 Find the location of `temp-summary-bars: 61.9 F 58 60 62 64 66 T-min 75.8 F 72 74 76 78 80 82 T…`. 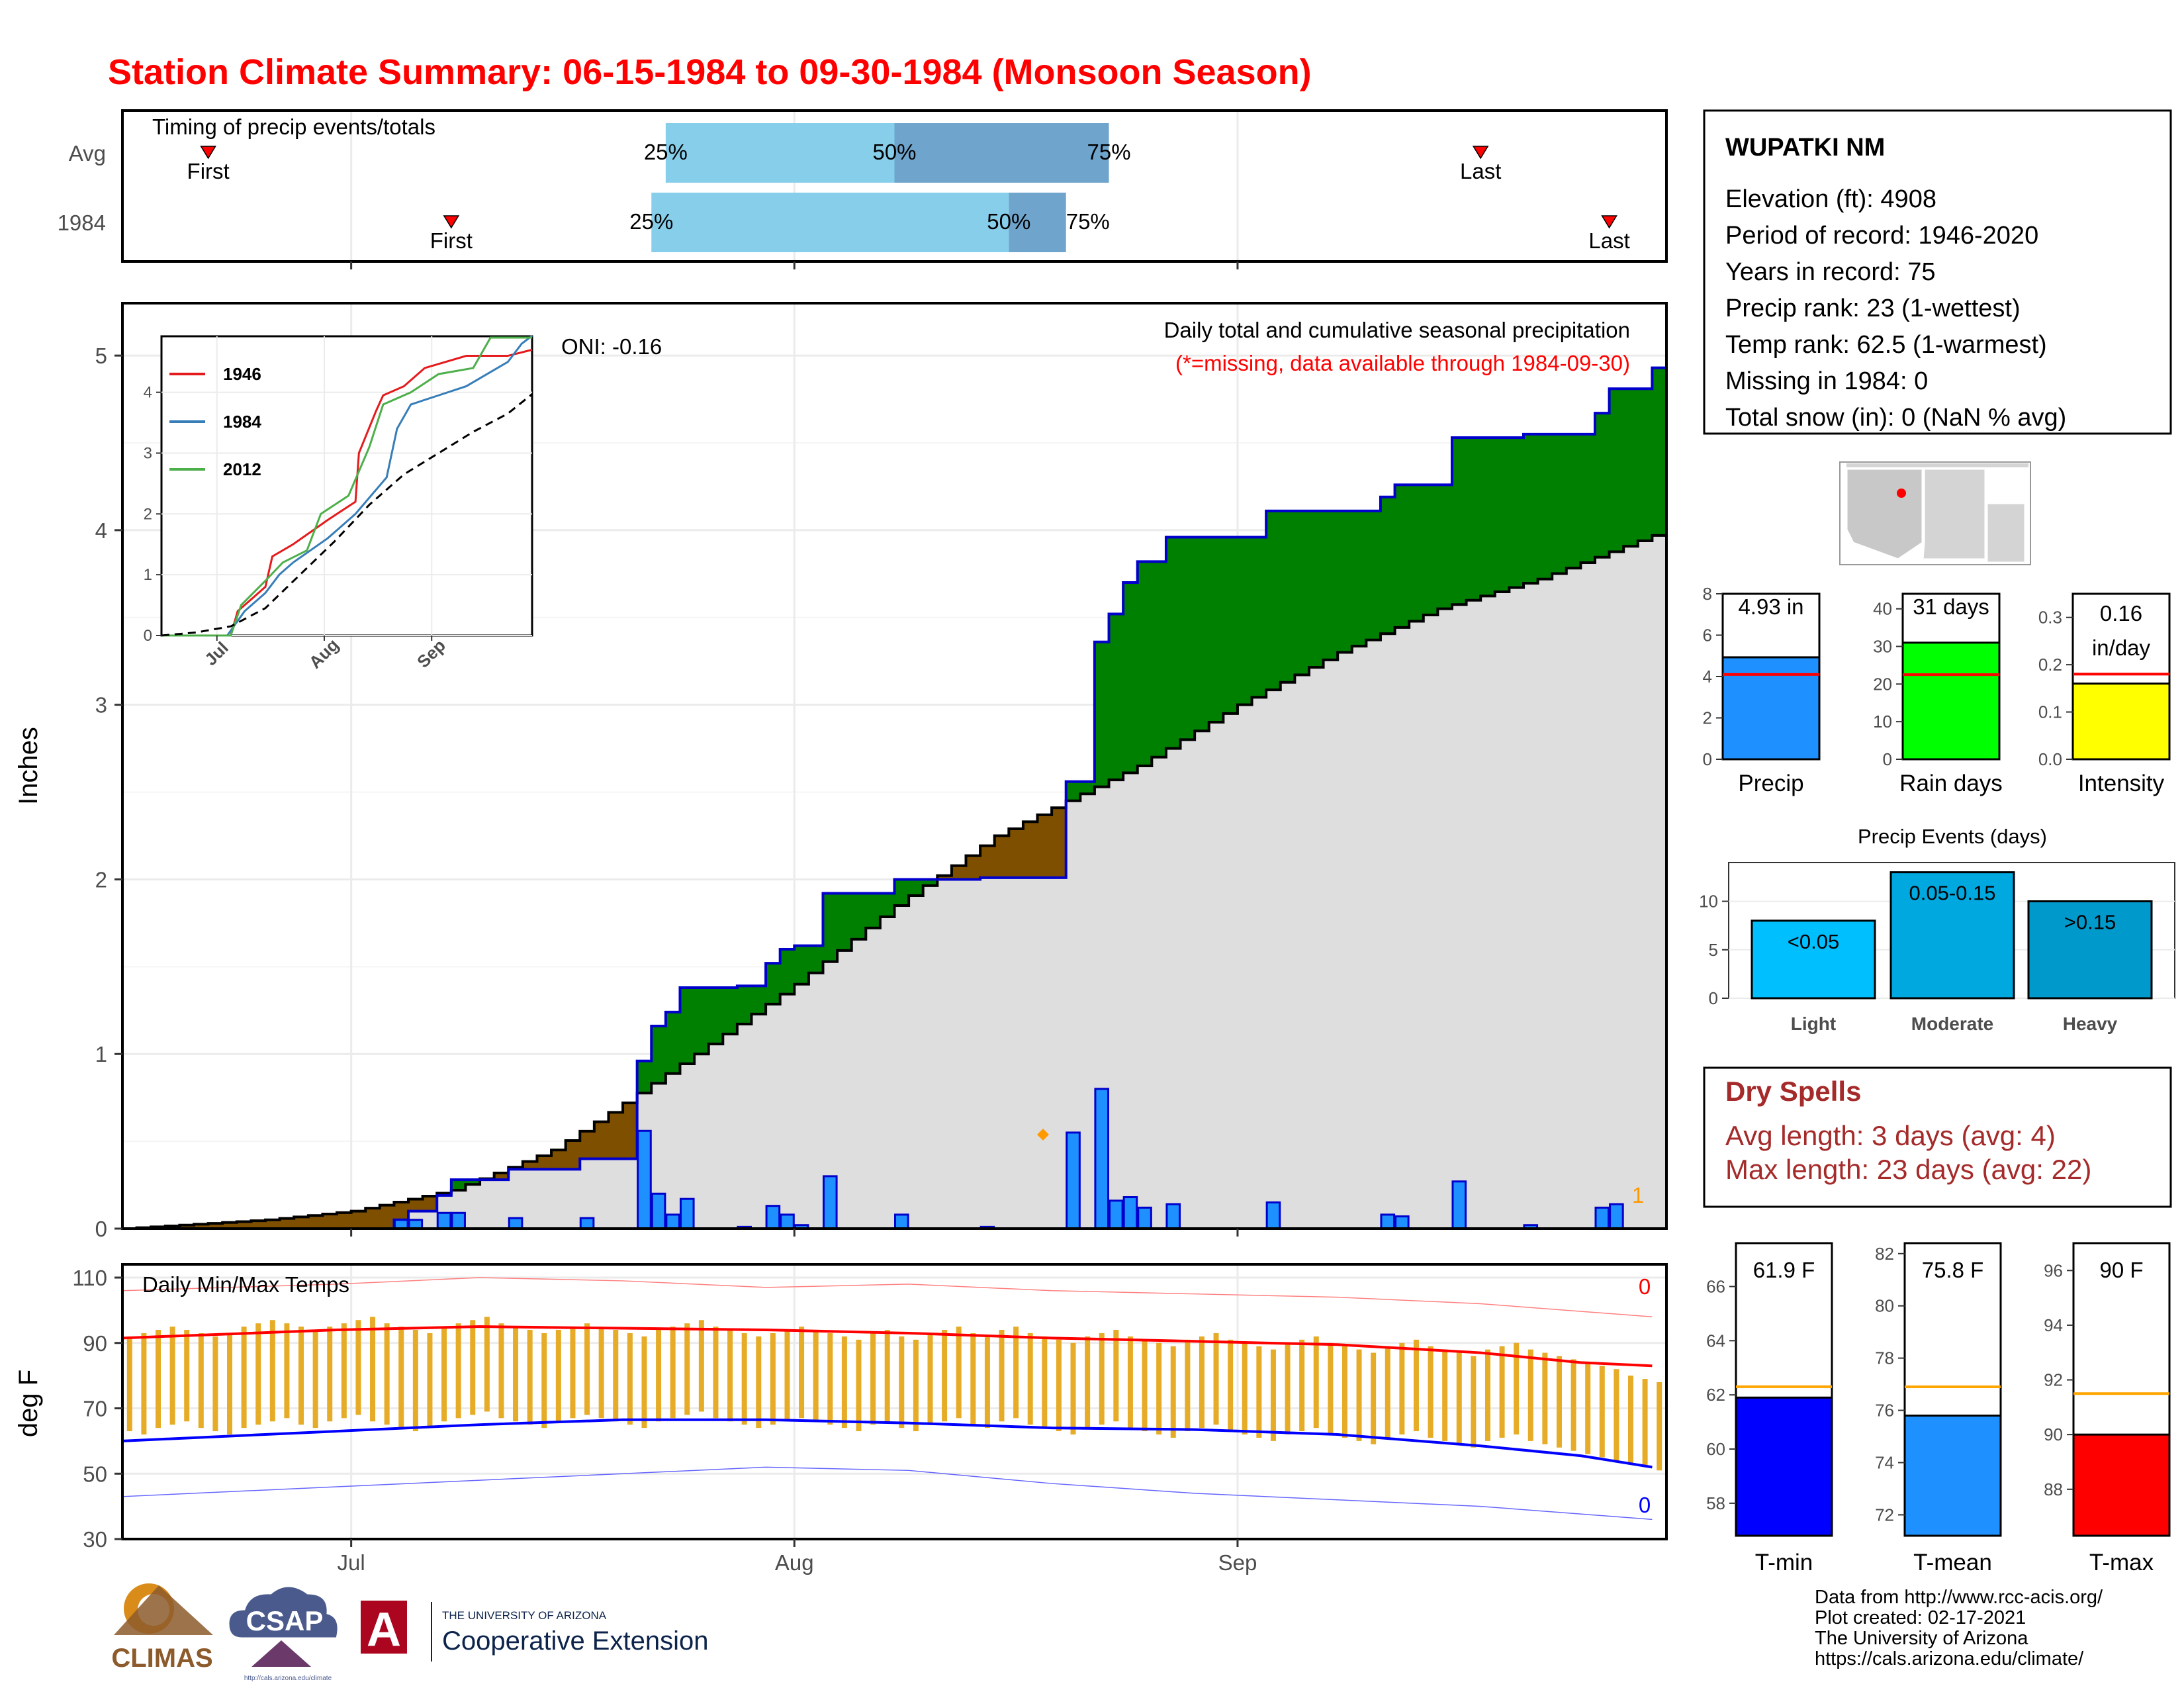

temp-summary-bars: 61.9 F 58 60 62 64 66 T-min 75.8 F 72 74 76 78 80 82 T… is located at coordinates (1939, 1408).